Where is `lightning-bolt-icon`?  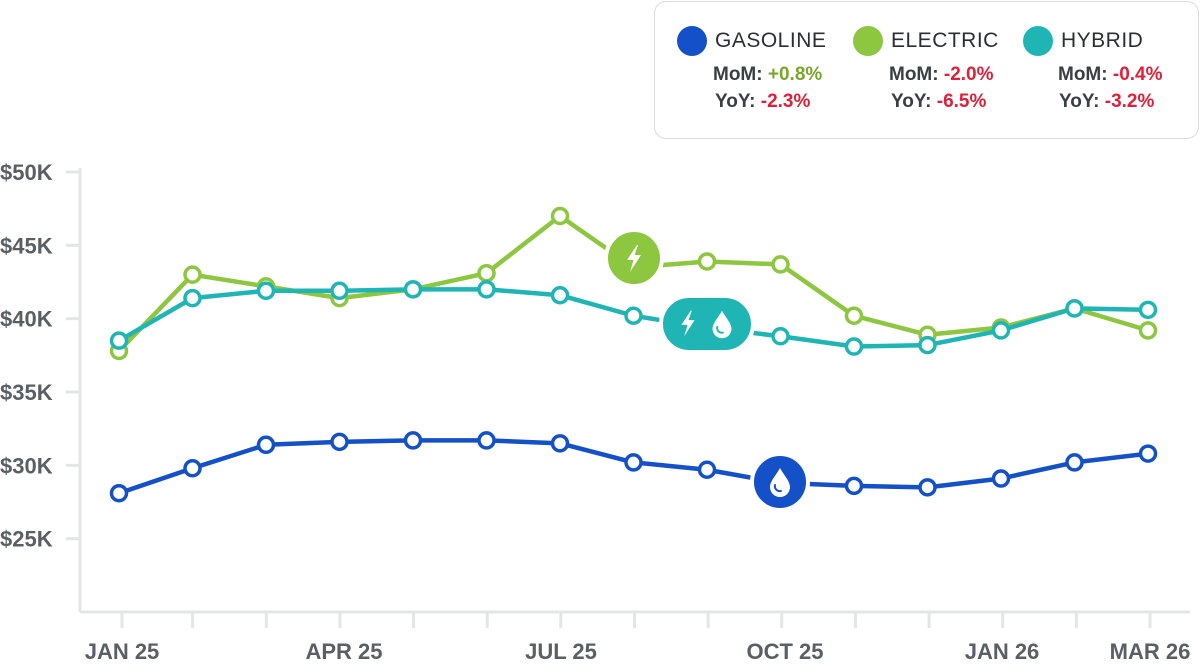
lightning-bolt-icon is located at coordinates (634, 258).